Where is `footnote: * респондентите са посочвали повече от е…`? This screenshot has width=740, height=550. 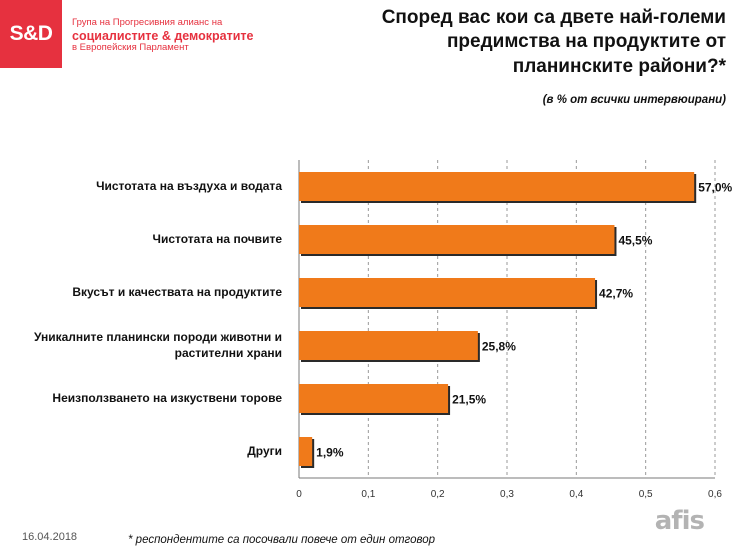
footnote: * респондентите са посочвали повече от е… is located at coordinates (282, 540).